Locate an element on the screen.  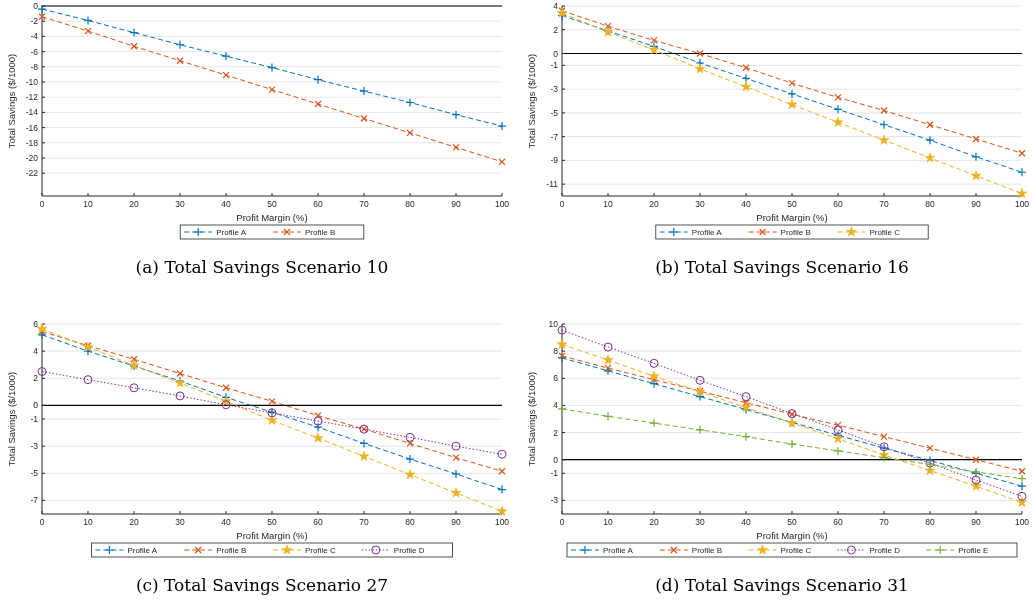
y-tick-label: 6 is located at coordinates (36, 324).